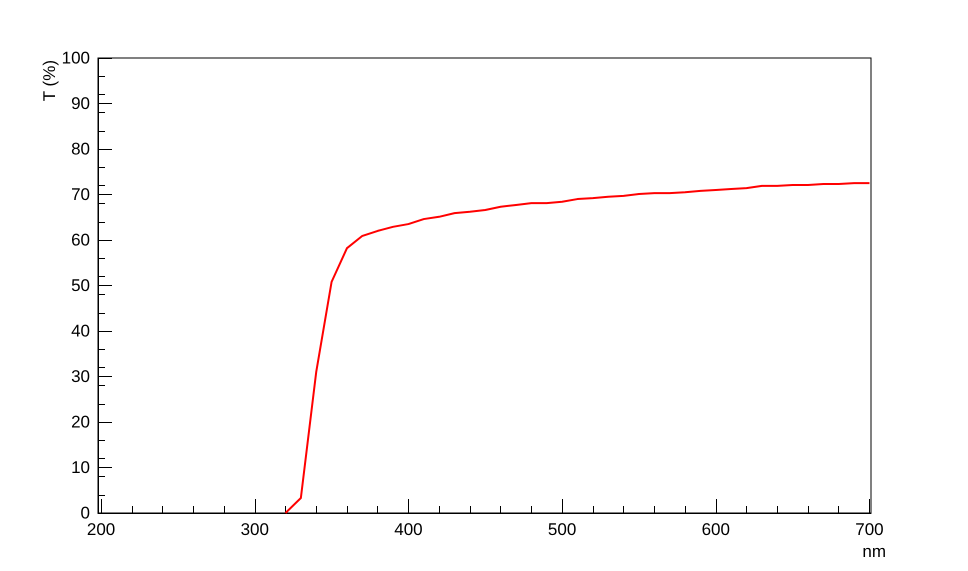 The height and width of the screenshot is (571, 968). Describe the element at coordinates (76, 58) in the screenshot. I see `y-tick-label: 100` at that location.